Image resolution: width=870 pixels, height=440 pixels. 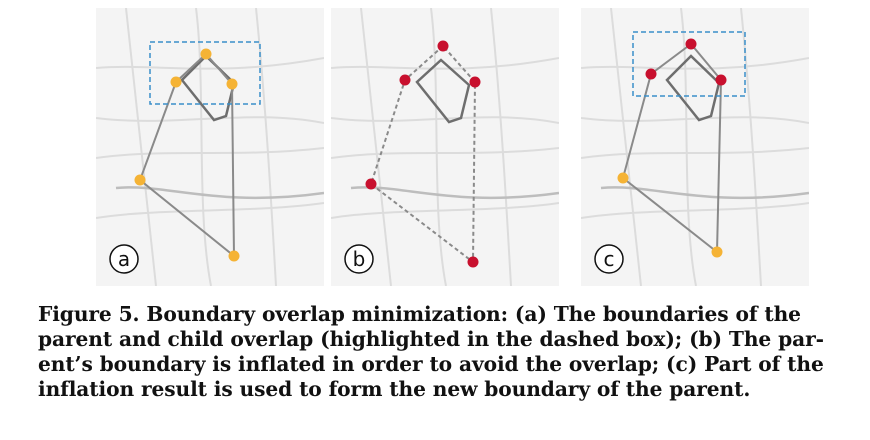 I want to click on parent-boundary, so click(x=187, y=155).